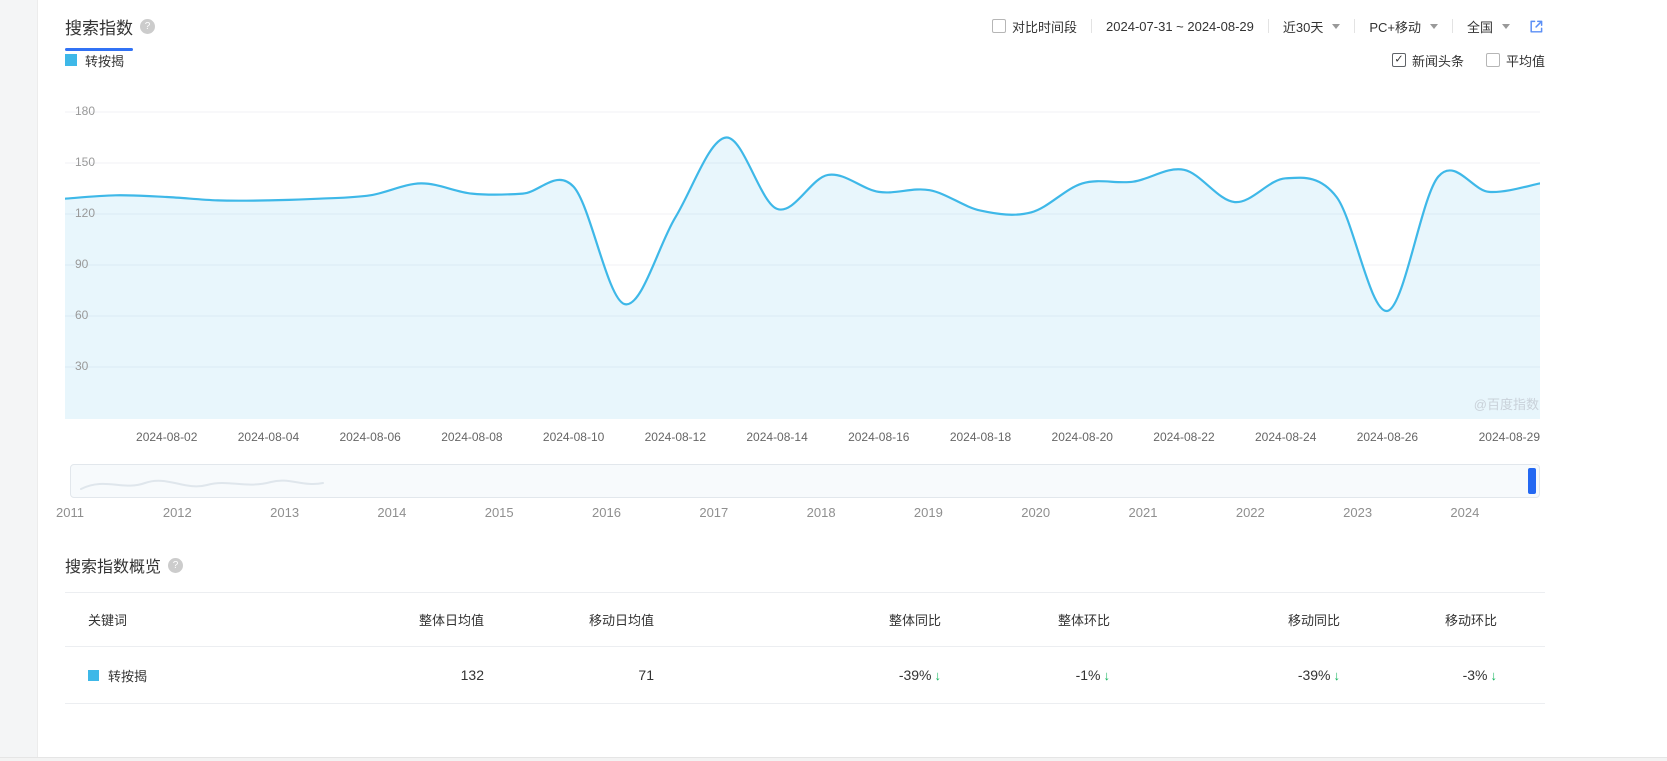 Image resolution: width=1667 pixels, height=761 pixels. Describe the element at coordinates (499, 512) in the screenshot. I see `year-label: 2015` at that location.